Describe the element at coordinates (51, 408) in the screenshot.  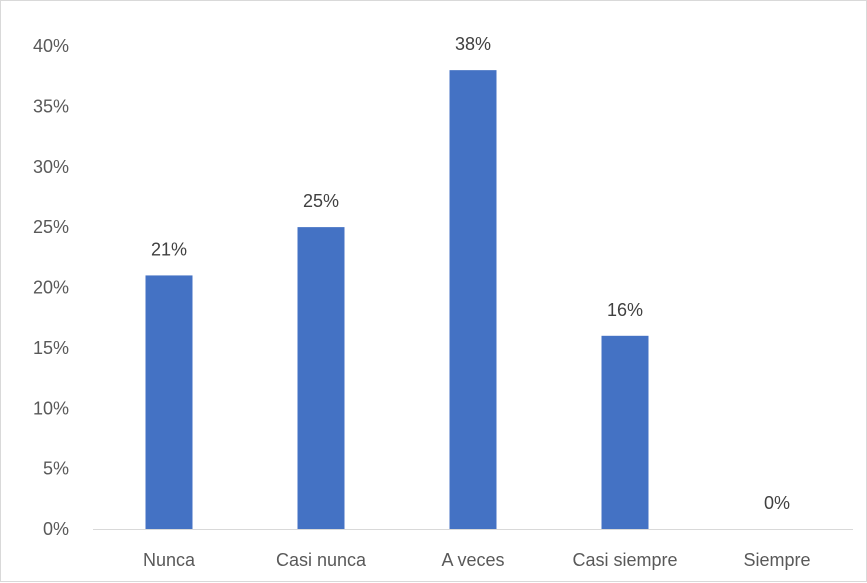
I see `y-tick-label: 10%` at that location.